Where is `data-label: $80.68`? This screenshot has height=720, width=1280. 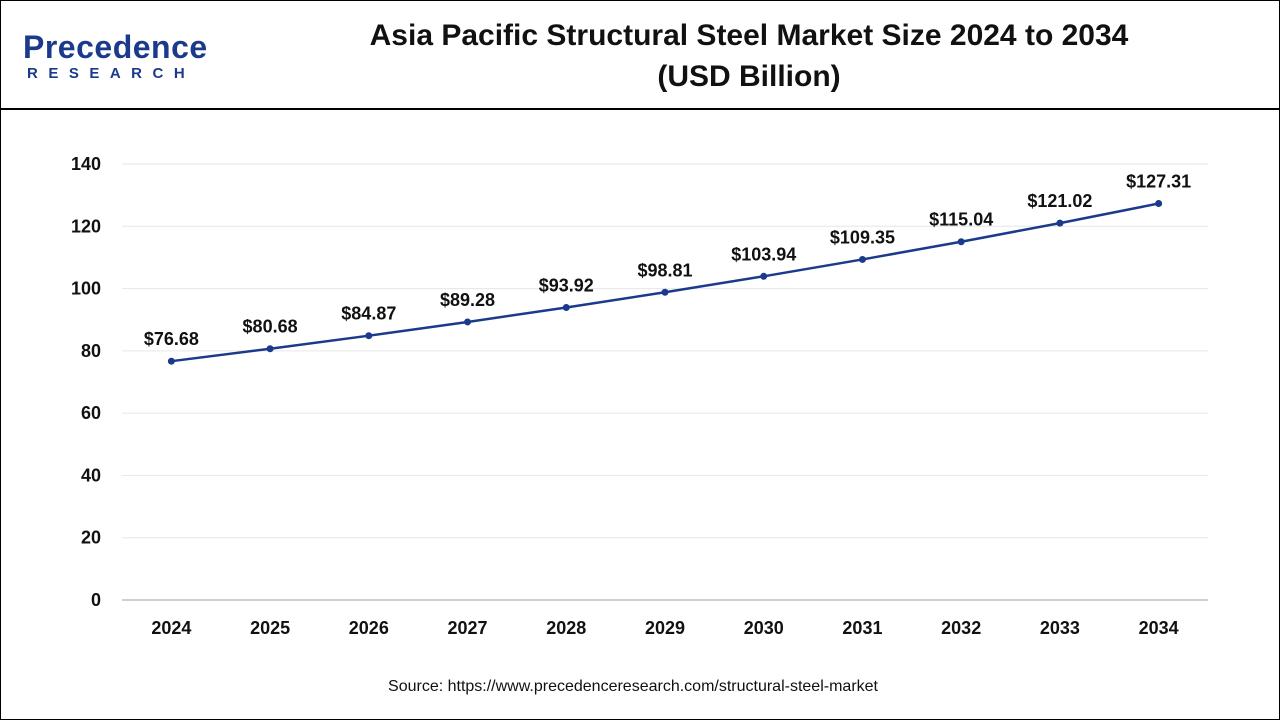
data-label: $80.68 is located at coordinates (270, 327).